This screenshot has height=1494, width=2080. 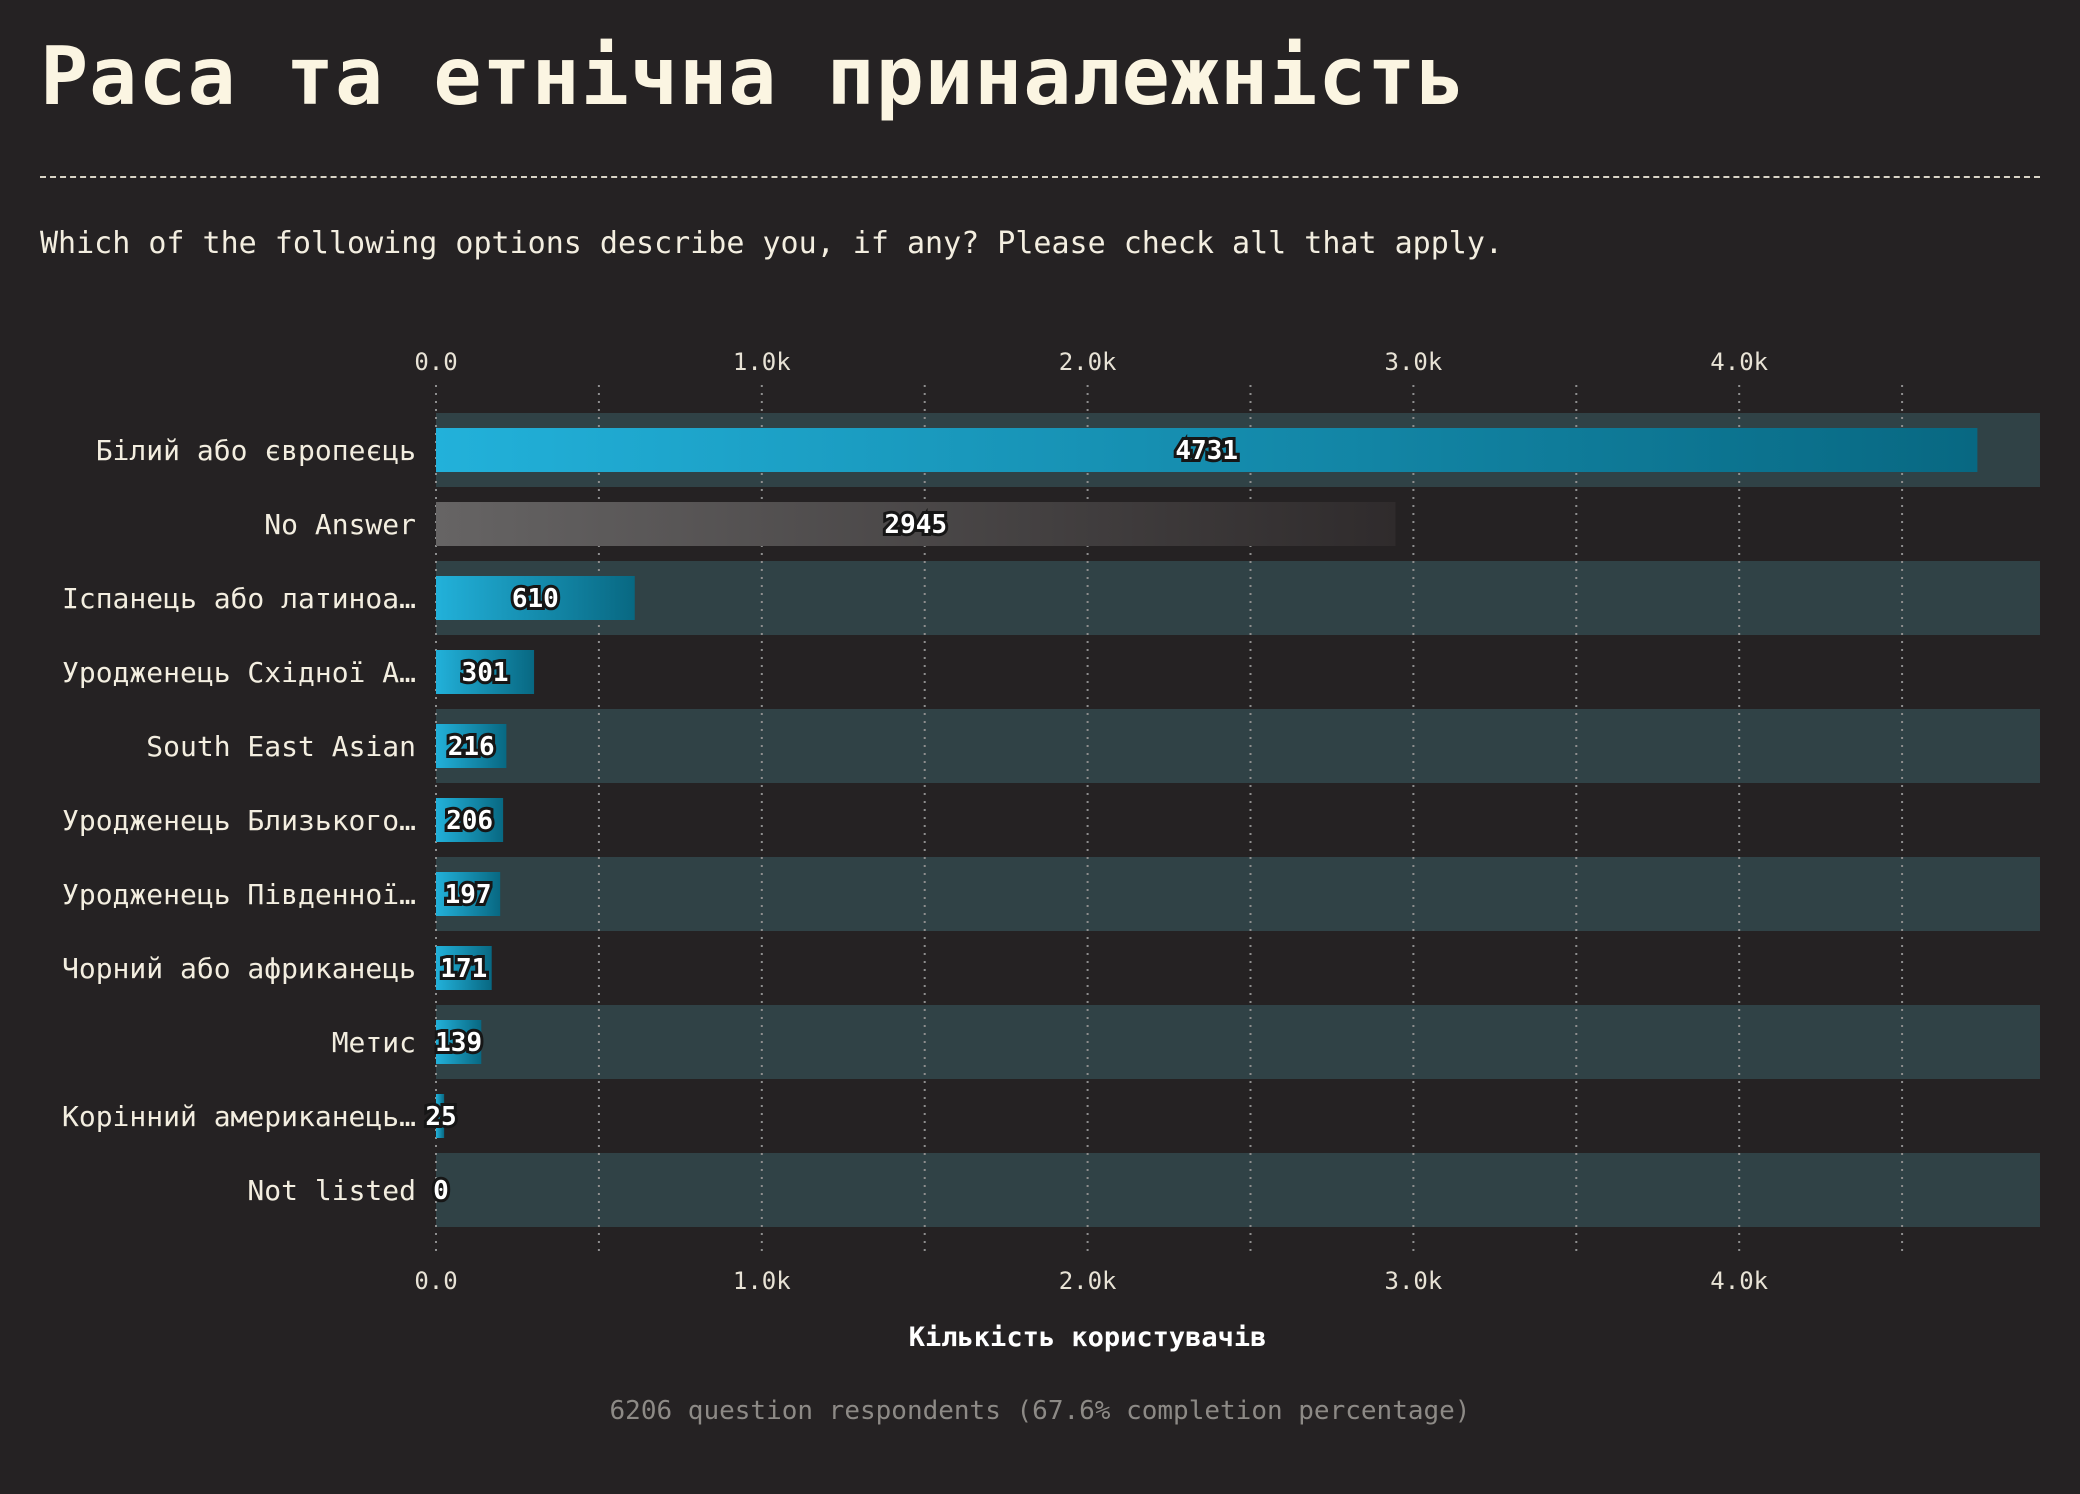 I want to click on value-label: 2945, so click(x=915, y=525).